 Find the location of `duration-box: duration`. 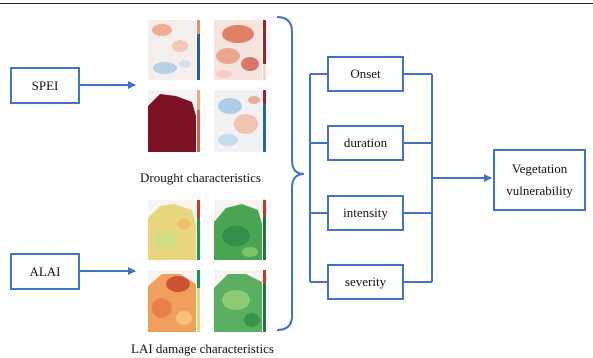

duration-box: duration is located at coordinates (365, 143).